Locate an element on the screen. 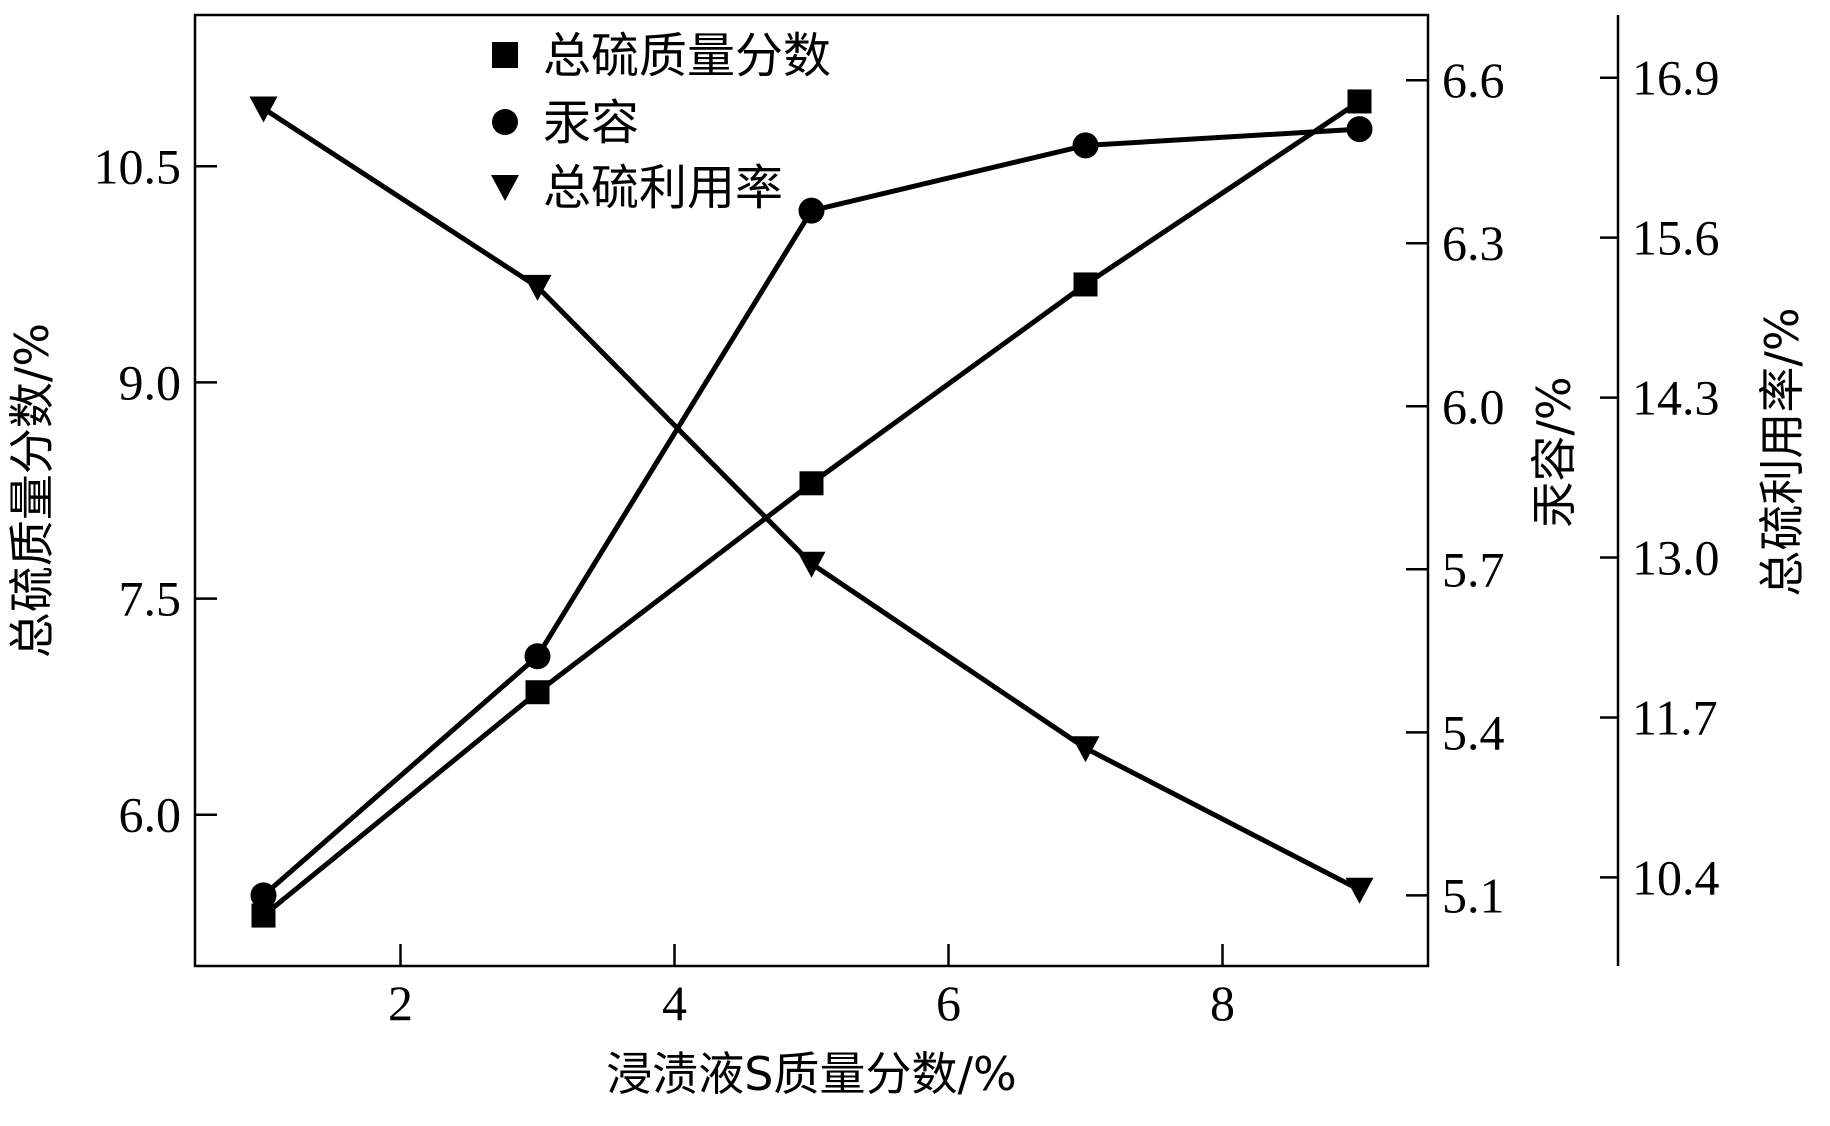  right2-tick-label: 10.4 is located at coordinates (1676, 877).